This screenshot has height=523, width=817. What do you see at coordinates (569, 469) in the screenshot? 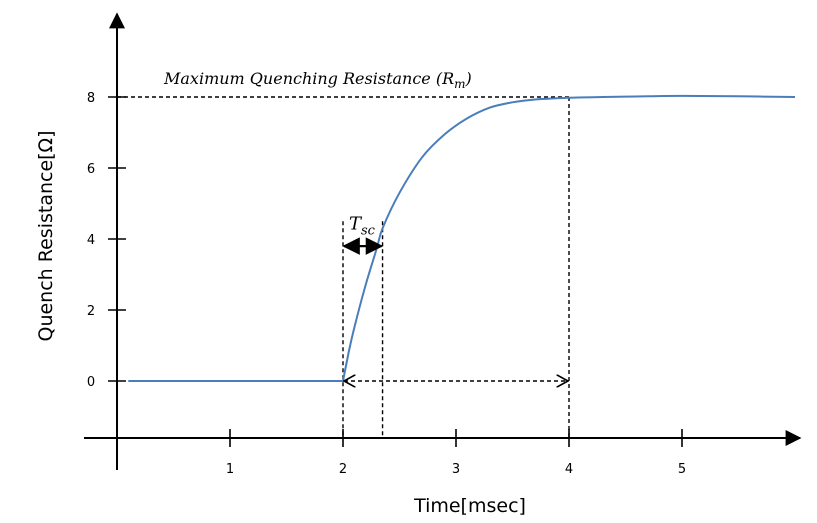
I see `x-tick-label-4: 4` at bounding box center [569, 469].